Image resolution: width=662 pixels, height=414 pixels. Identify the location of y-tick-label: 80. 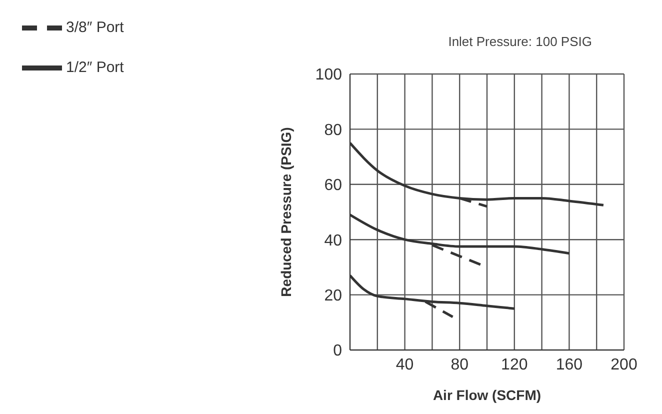
(333, 130).